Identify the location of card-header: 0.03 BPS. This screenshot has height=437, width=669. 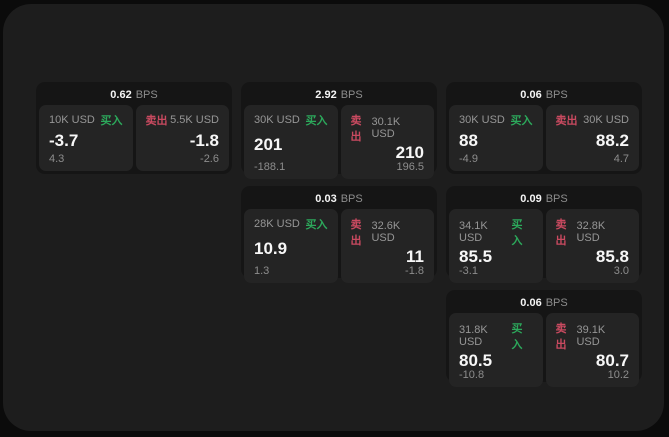
(339, 199).